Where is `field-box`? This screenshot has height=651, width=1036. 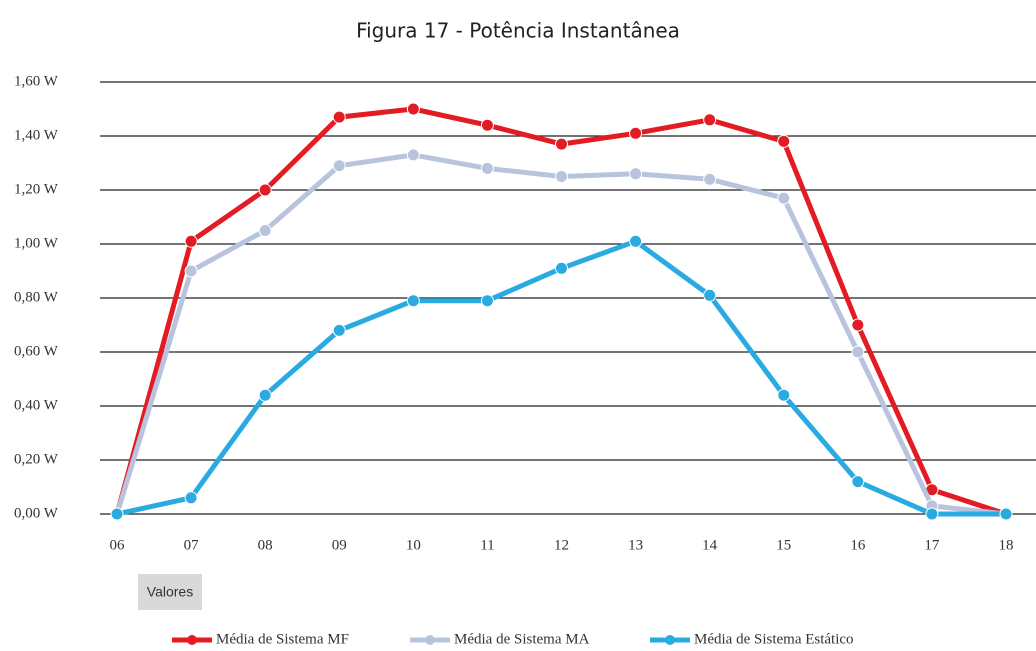 field-box is located at coordinates (170, 592).